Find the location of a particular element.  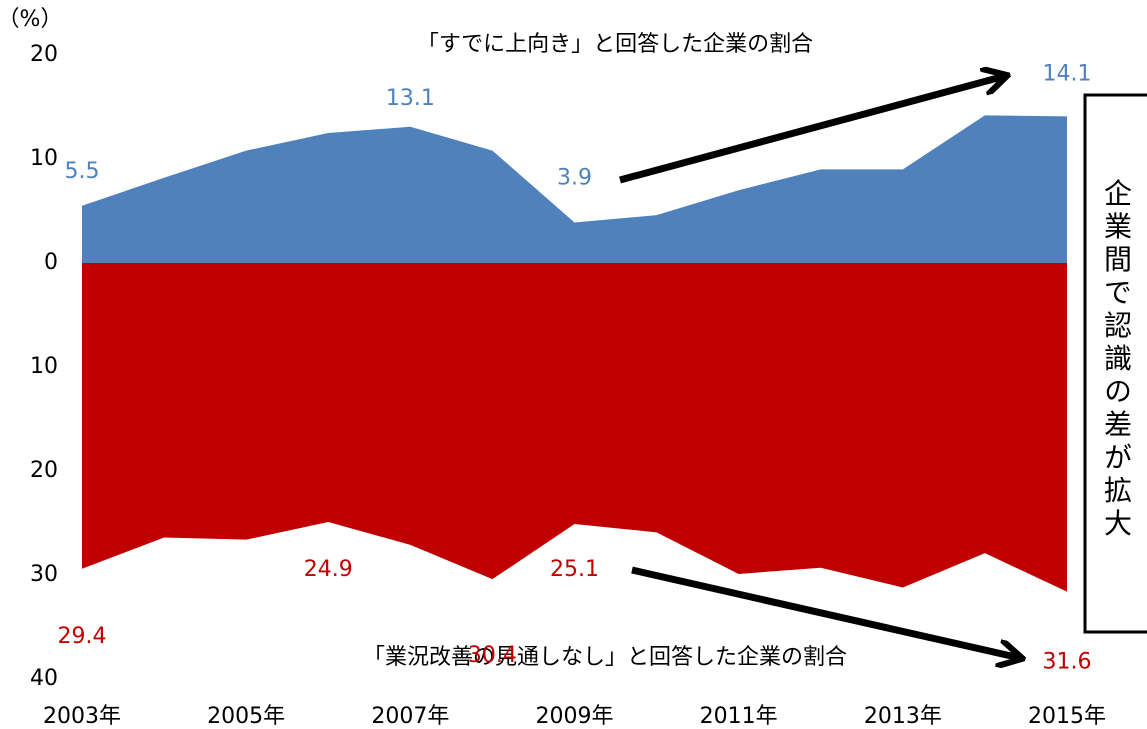

data-label: 5.5 is located at coordinates (82, 171).